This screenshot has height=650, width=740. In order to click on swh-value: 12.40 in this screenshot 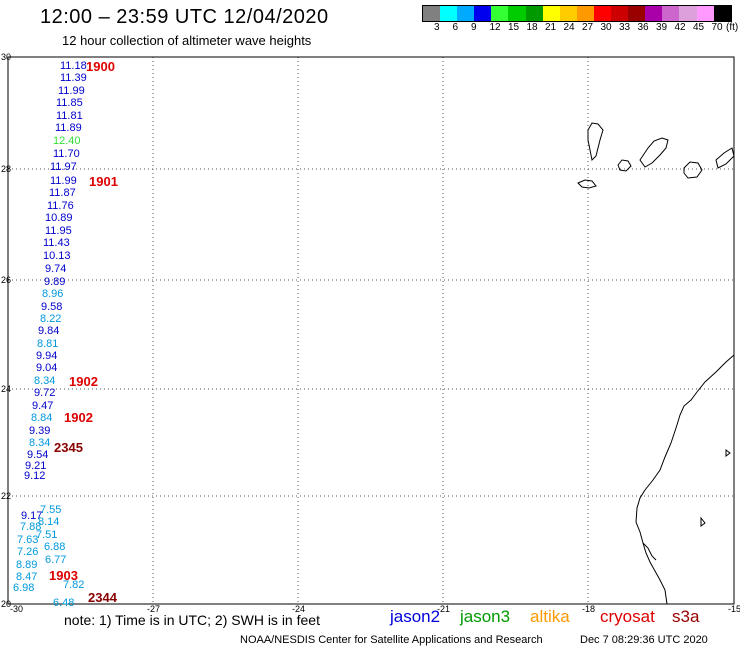, I will do `click(67, 141)`.